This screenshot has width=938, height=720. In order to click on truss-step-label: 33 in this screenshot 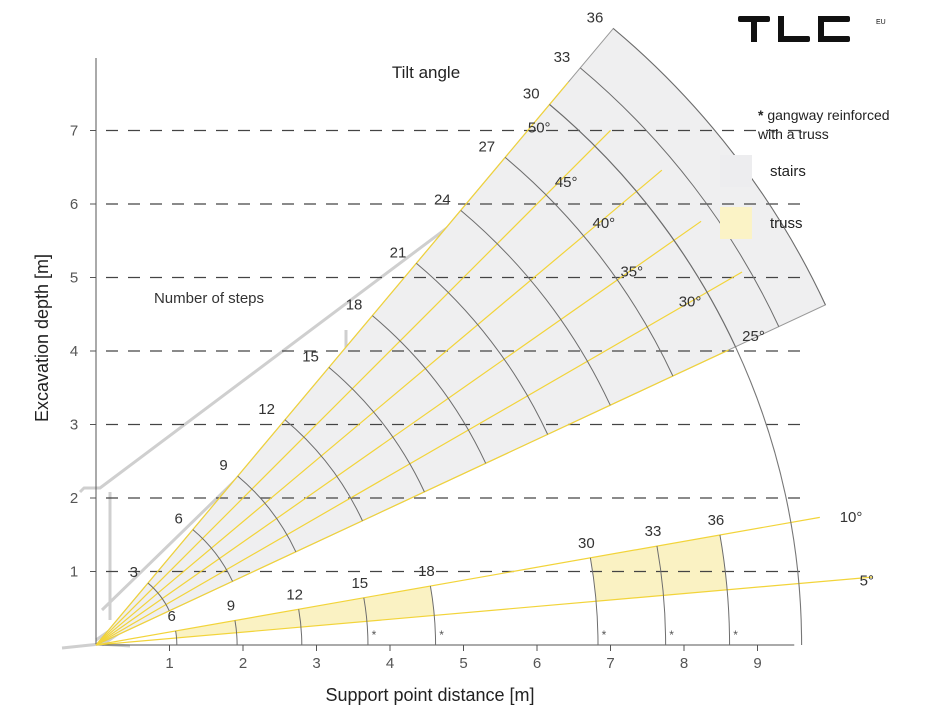, I will do `click(653, 531)`.